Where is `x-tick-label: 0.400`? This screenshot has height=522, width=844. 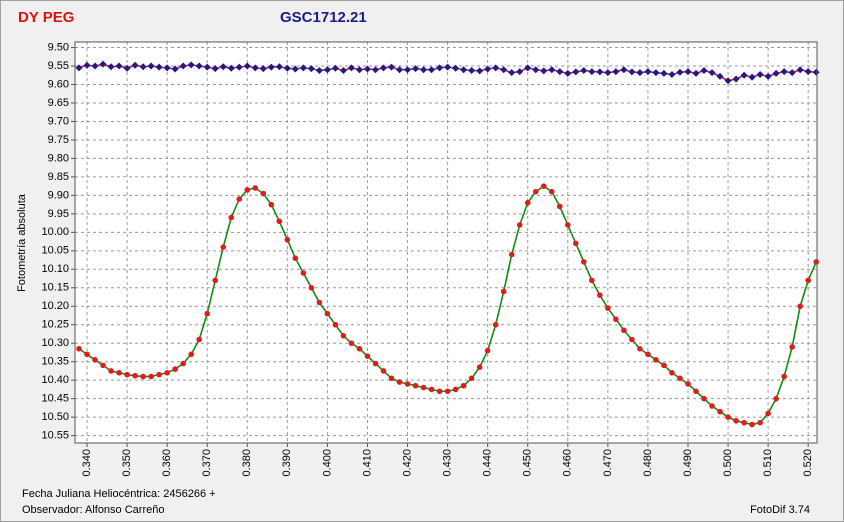 x-tick-label: 0.400 is located at coordinates (327, 463).